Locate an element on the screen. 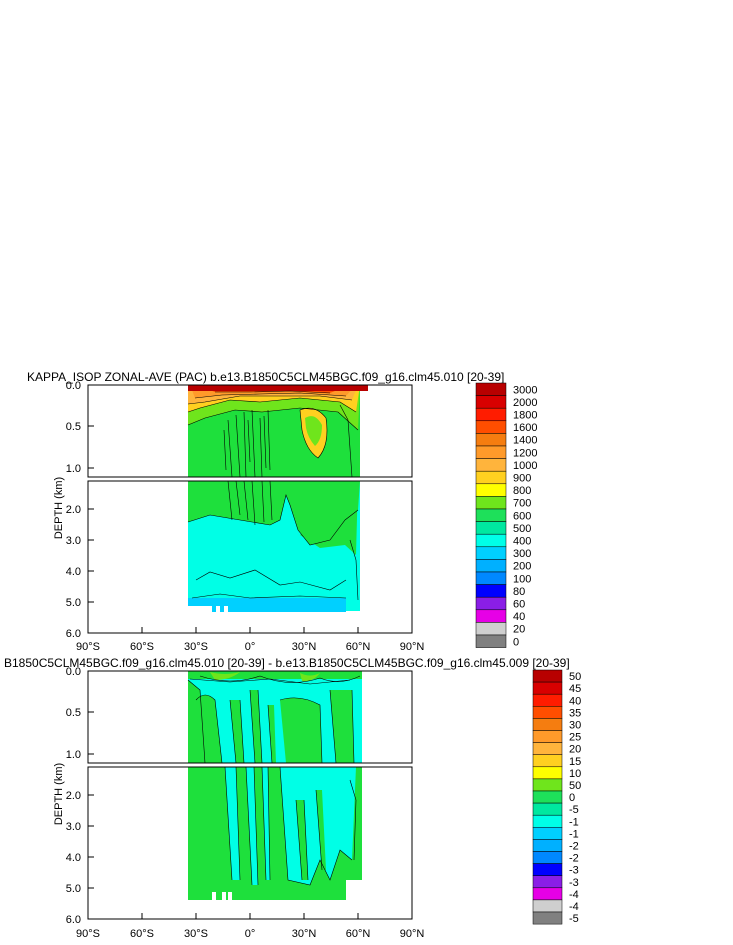 This screenshot has width=733, height=945. chart-1-xticks is located at coordinates (250, 630).